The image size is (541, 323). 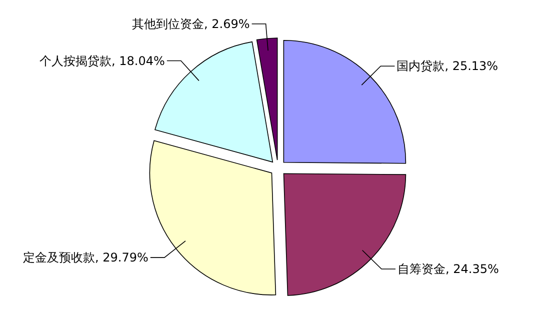 I want to click on slice-label: 个人按揭贷款, 18.04%, so click(x=102, y=61).